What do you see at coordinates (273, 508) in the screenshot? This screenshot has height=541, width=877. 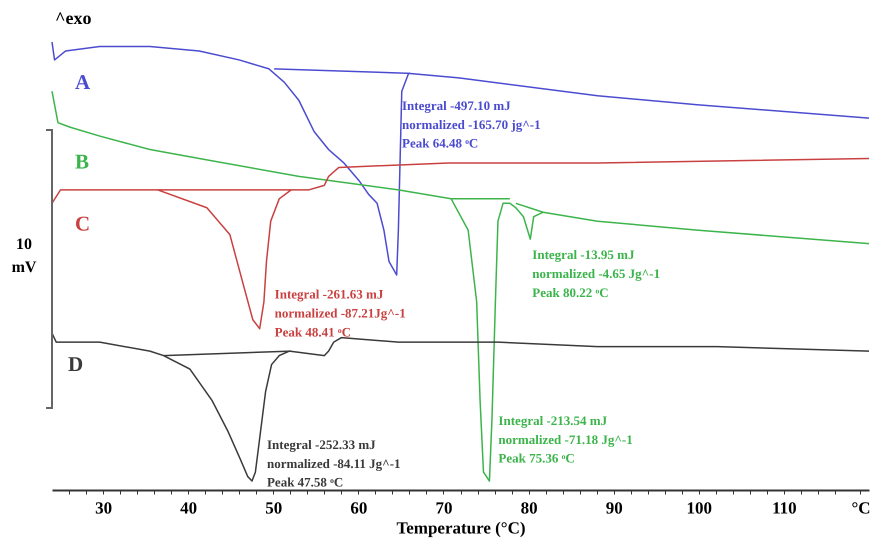 I see `x-tick-label: 50` at bounding box center [273, 508].